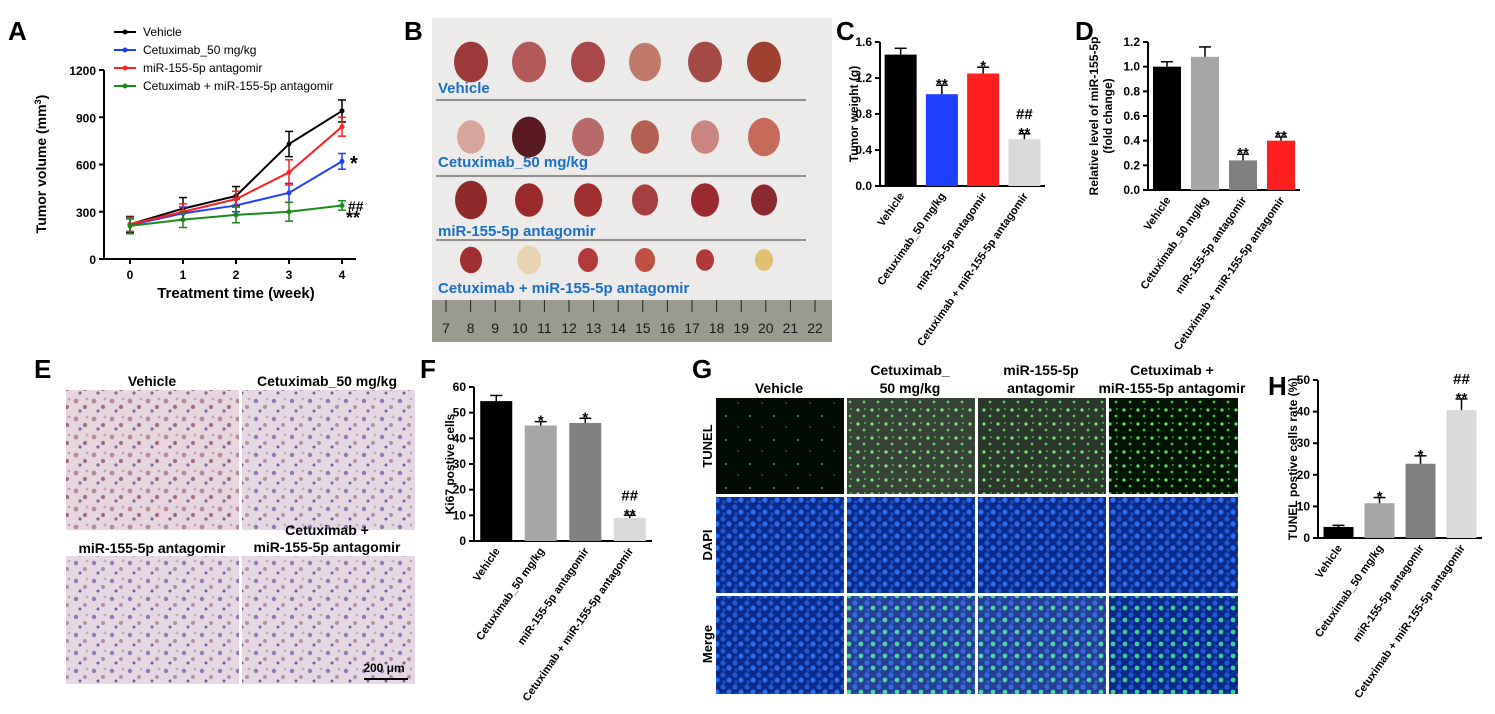  I want to click on a-x-tick-label: 3, so click(289, 275).